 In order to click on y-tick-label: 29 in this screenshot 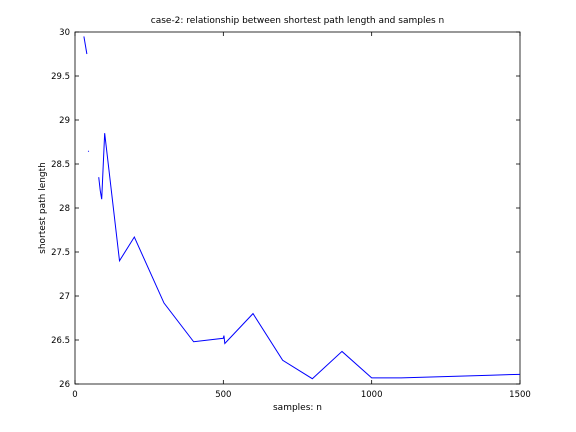, I will do `click(64, 121)`.